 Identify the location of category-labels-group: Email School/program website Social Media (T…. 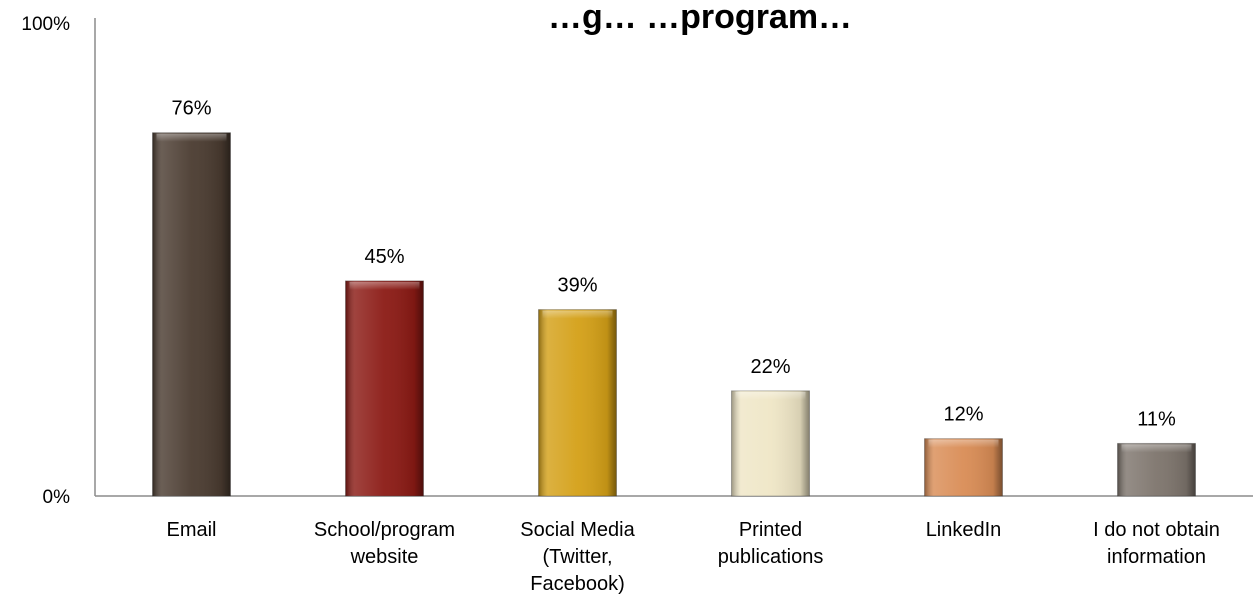
(692, 557).